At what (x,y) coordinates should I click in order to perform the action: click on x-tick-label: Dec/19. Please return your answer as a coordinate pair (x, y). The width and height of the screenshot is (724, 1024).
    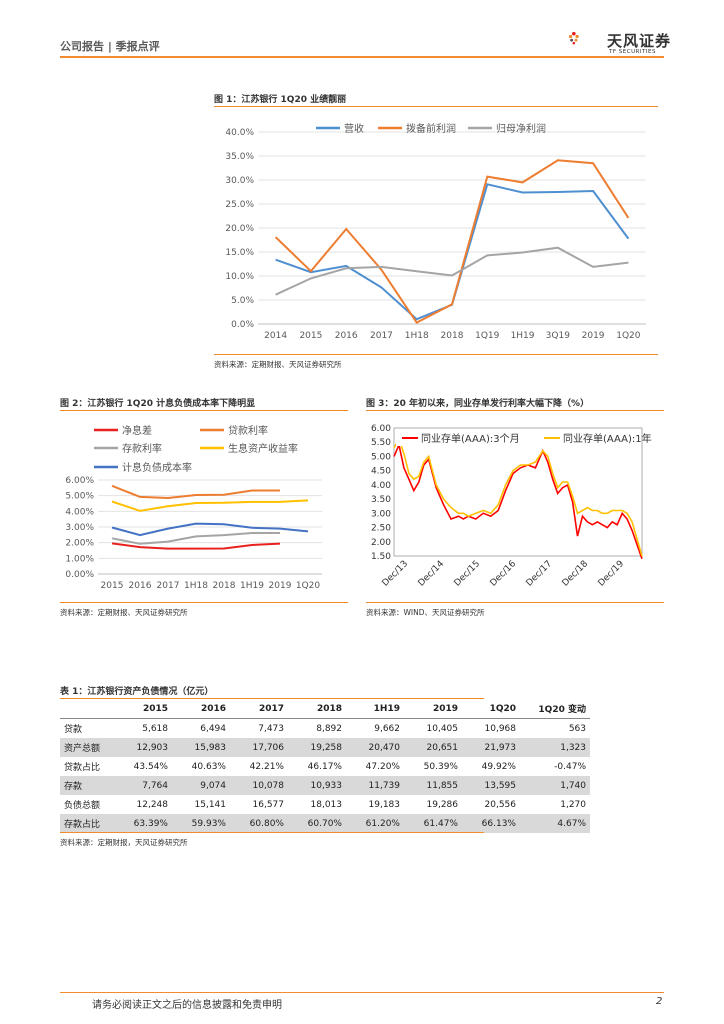
    Looking at the image, I should click on (611, 574).